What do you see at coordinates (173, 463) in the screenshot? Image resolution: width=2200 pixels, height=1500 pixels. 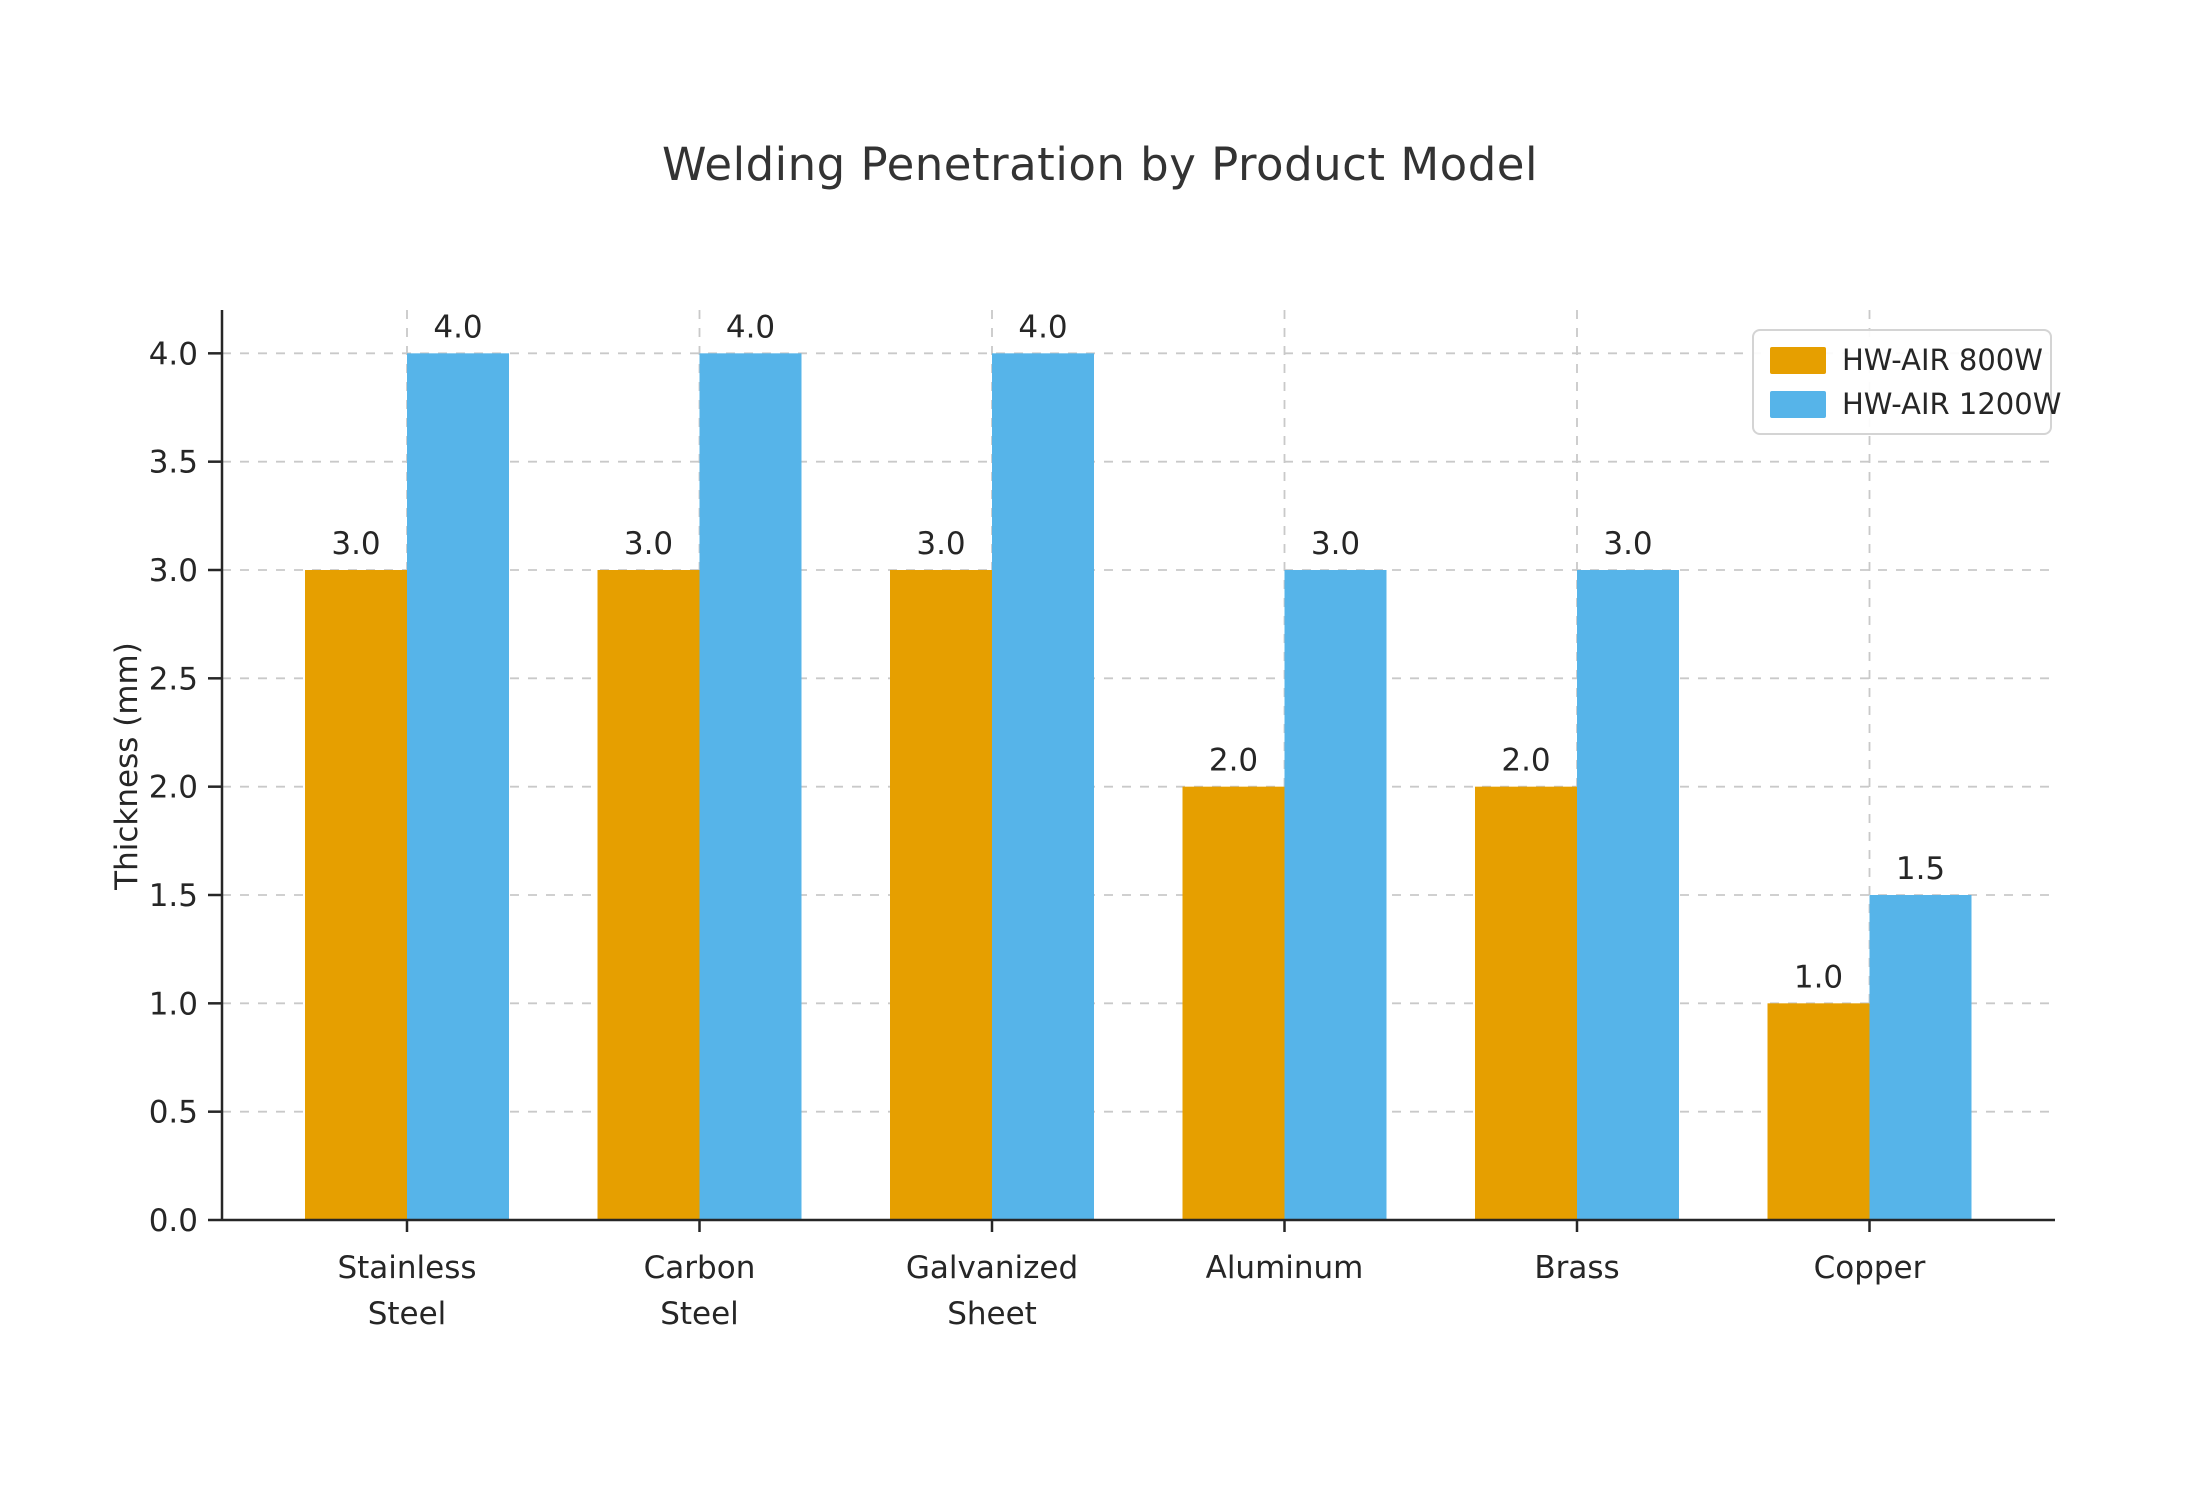 I see `y-tick-label: 3.5` at bounding box center [173, 463].